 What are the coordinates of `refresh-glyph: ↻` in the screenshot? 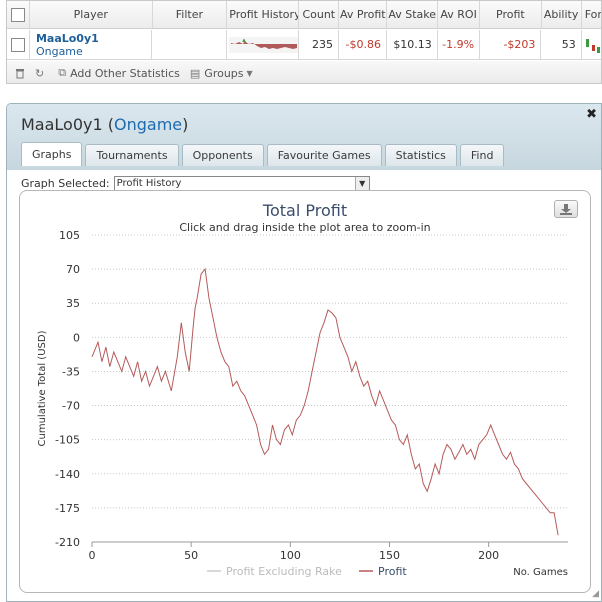 It's located at (40, 73).